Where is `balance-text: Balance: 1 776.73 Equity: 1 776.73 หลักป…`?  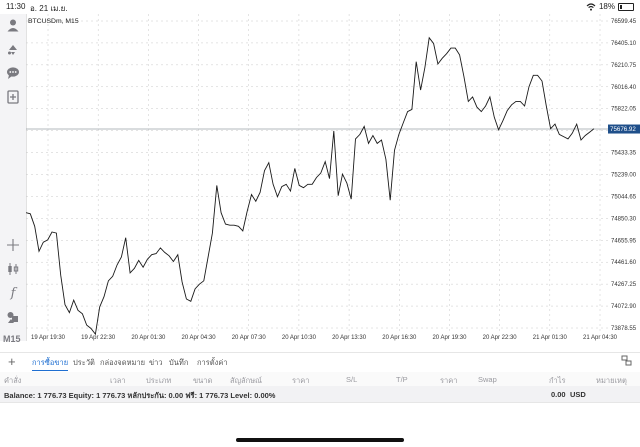
balance-text: Balance: 1 776.73 Equity: 1 776.73 หลักป… is located at coordinates (140, 395).